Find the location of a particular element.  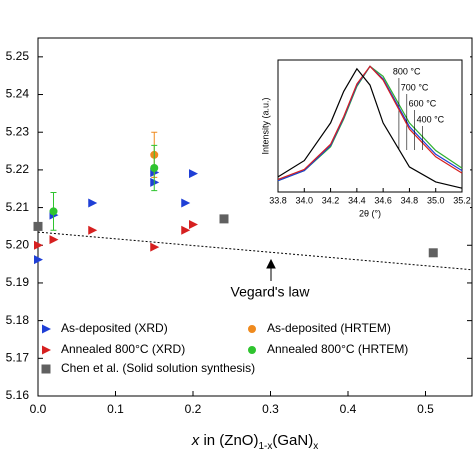

legend-entry: Annealed 800°C (HRTEM) is located at coordinates (328, 349).